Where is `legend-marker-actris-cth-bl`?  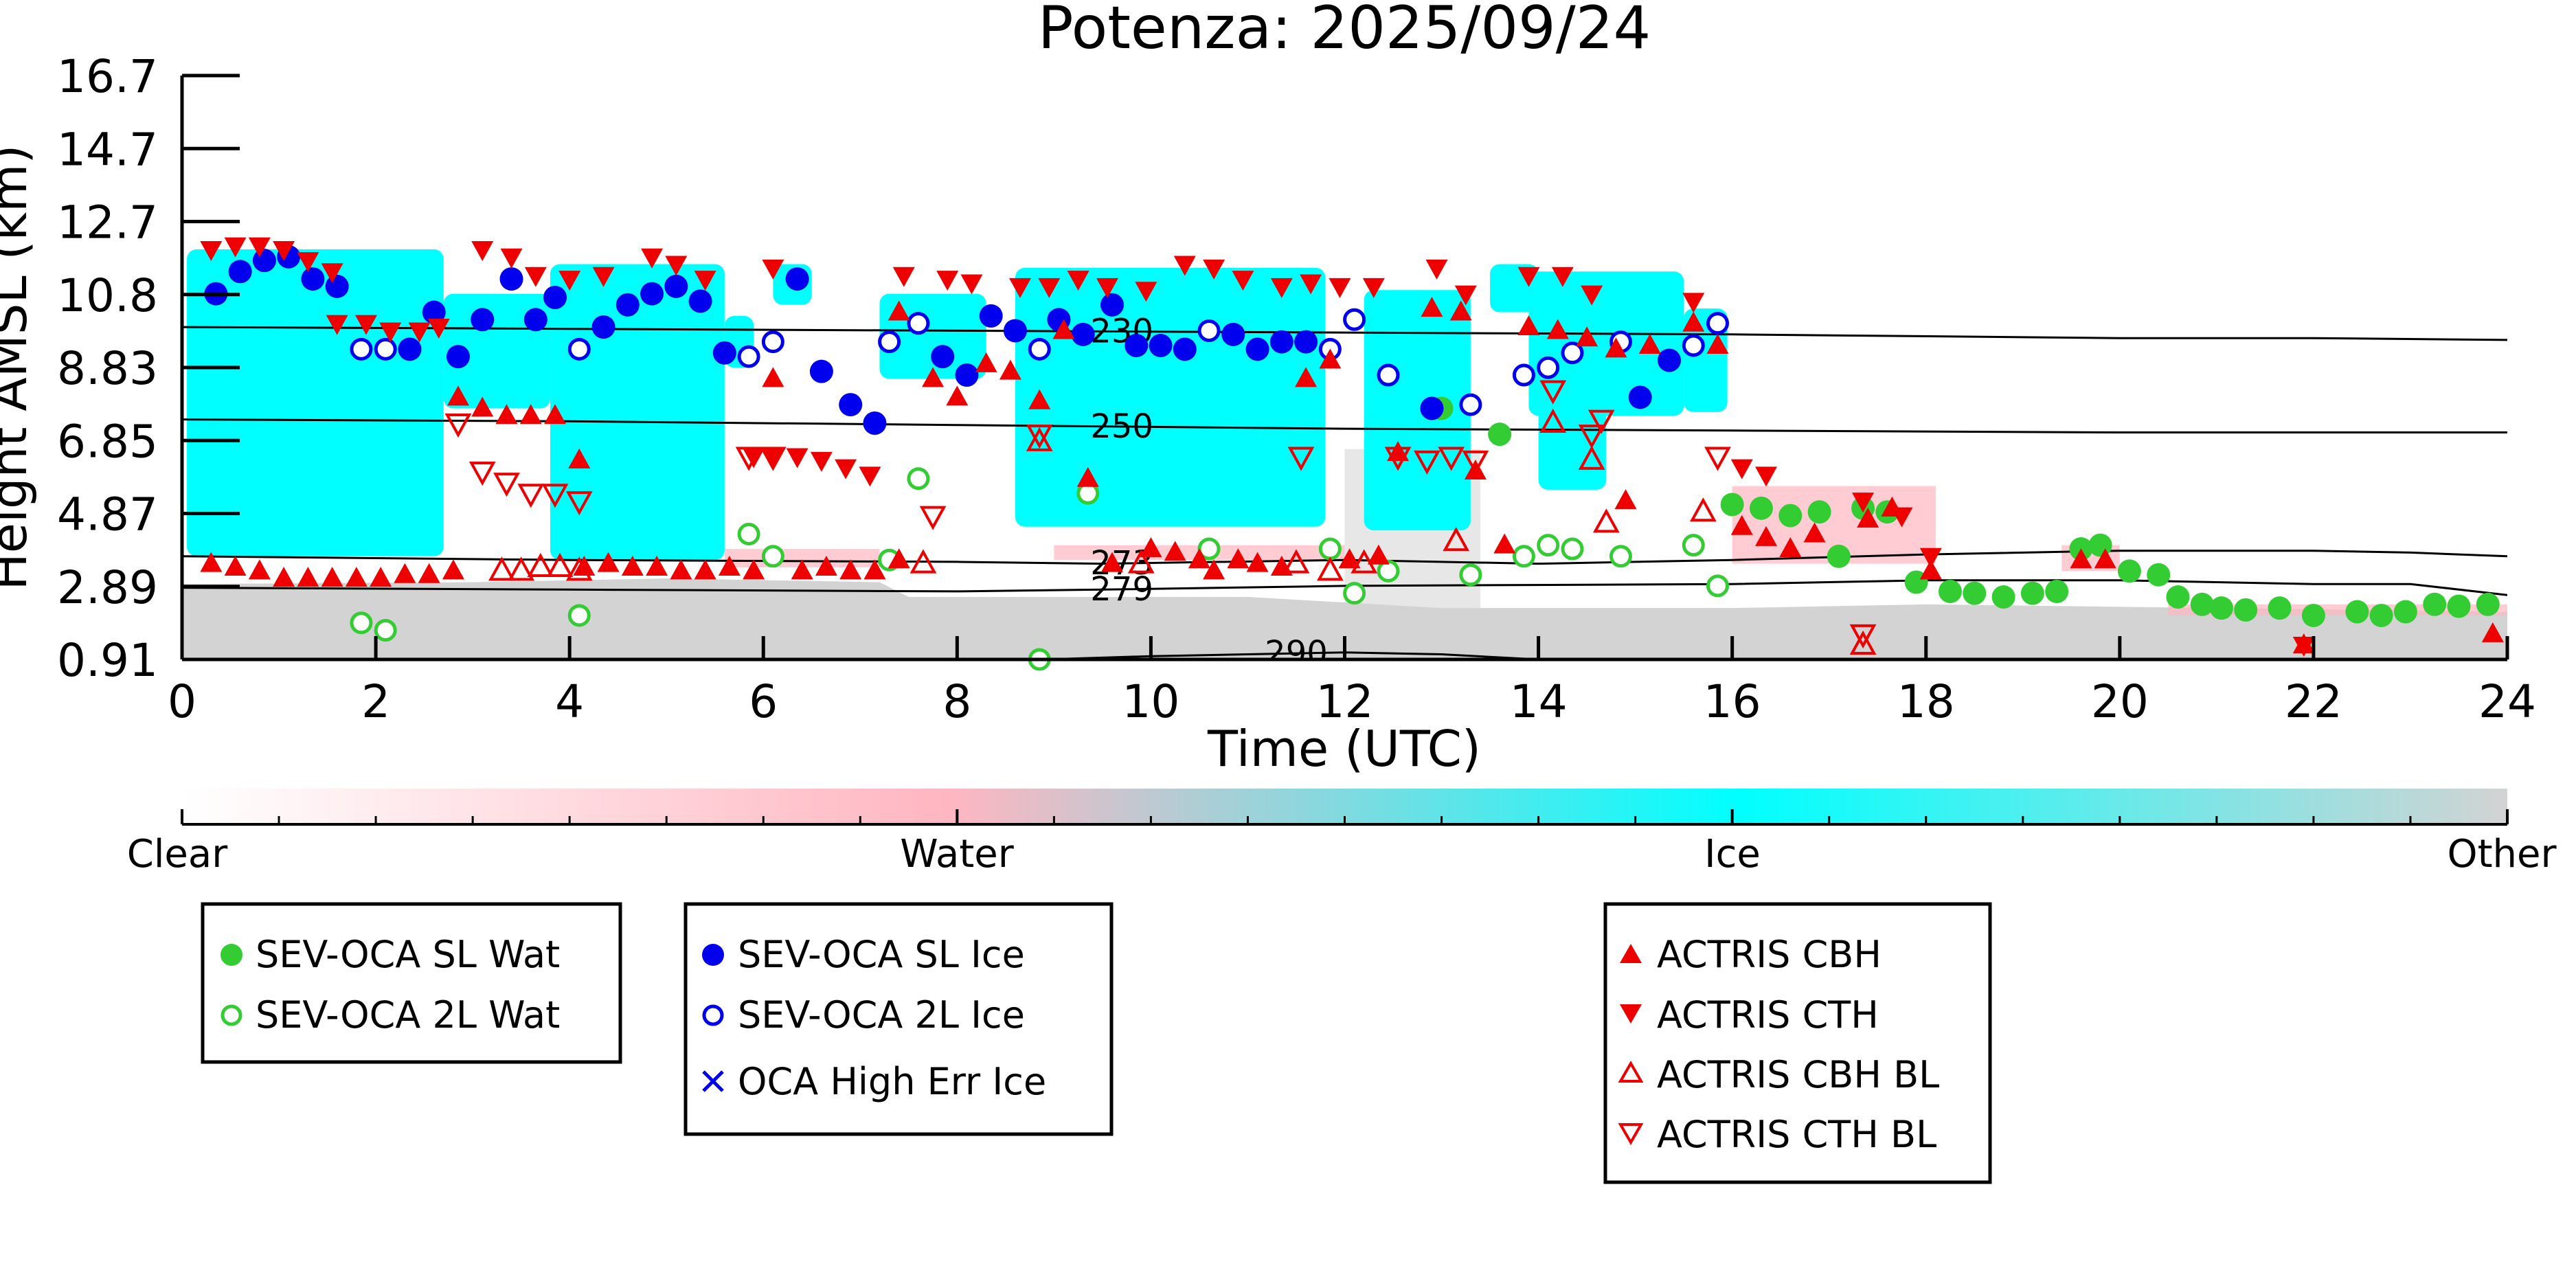 legend-marker-actris-cth-bl is located at coordinates (1631, 1134).